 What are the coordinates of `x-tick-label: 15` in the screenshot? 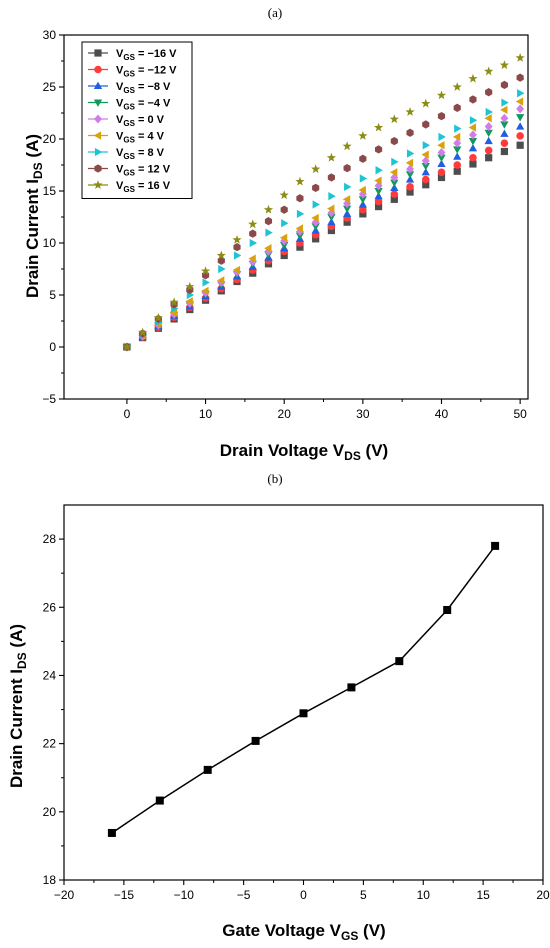 It's located at (483, 895).